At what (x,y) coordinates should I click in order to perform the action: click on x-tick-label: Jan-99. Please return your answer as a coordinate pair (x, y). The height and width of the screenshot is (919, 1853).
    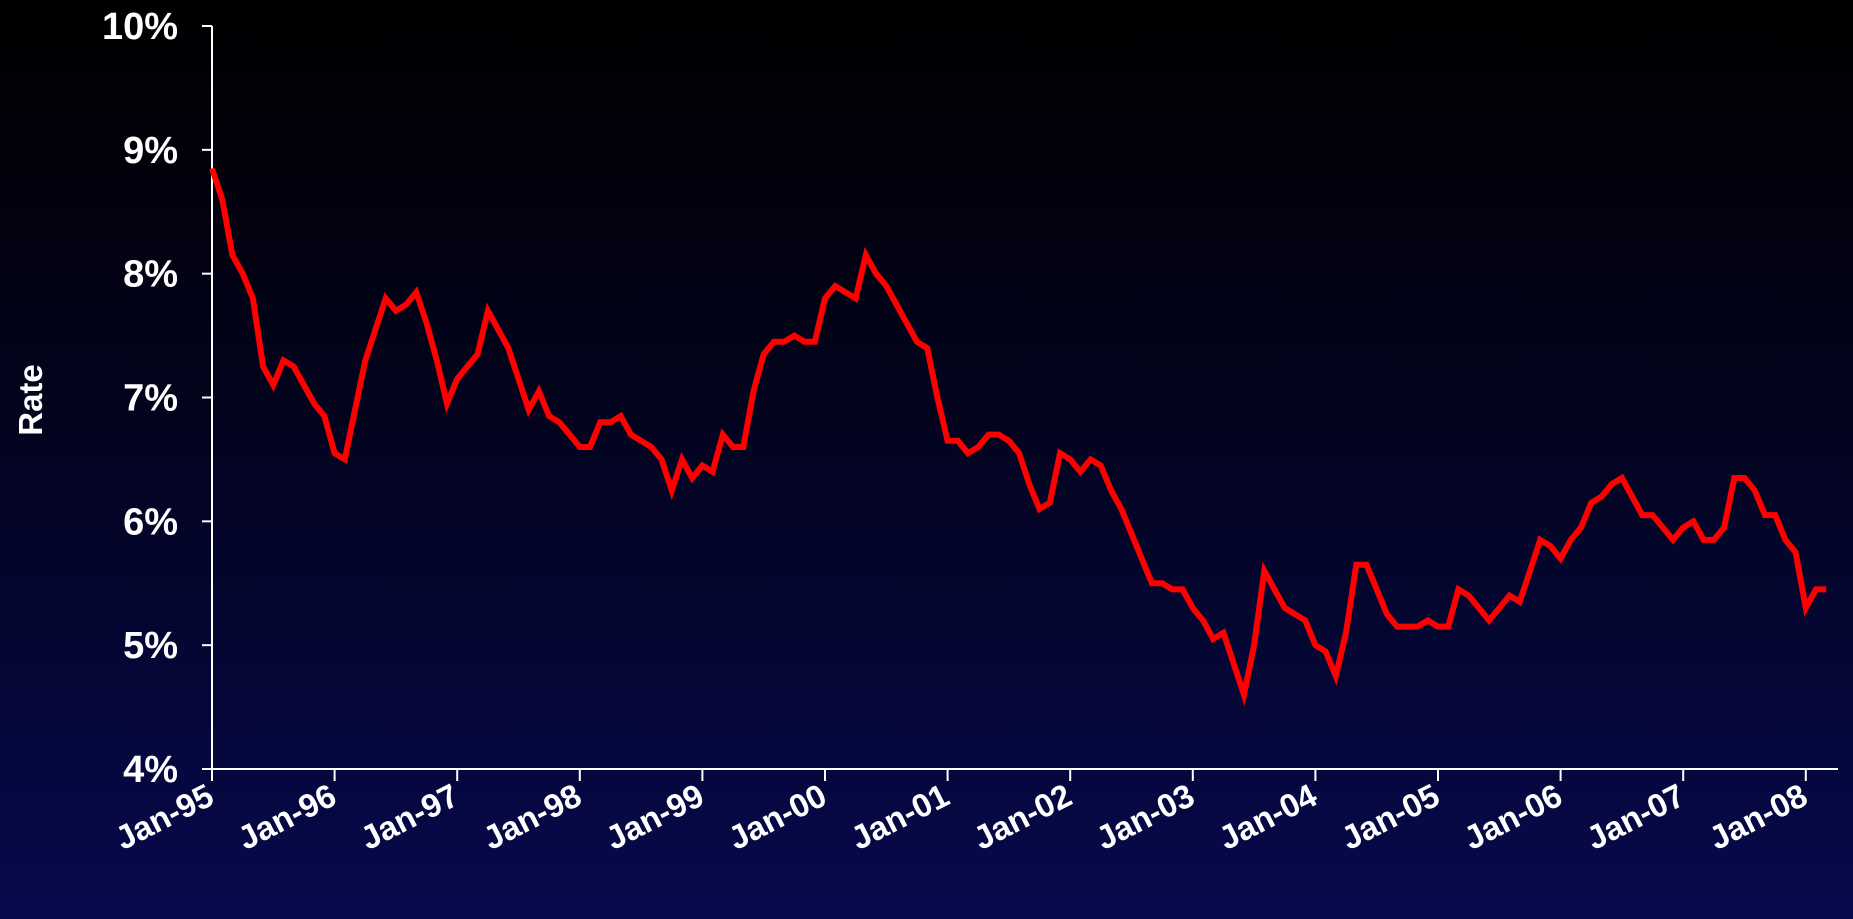
    Looking at the image, I should click on (655, 816).